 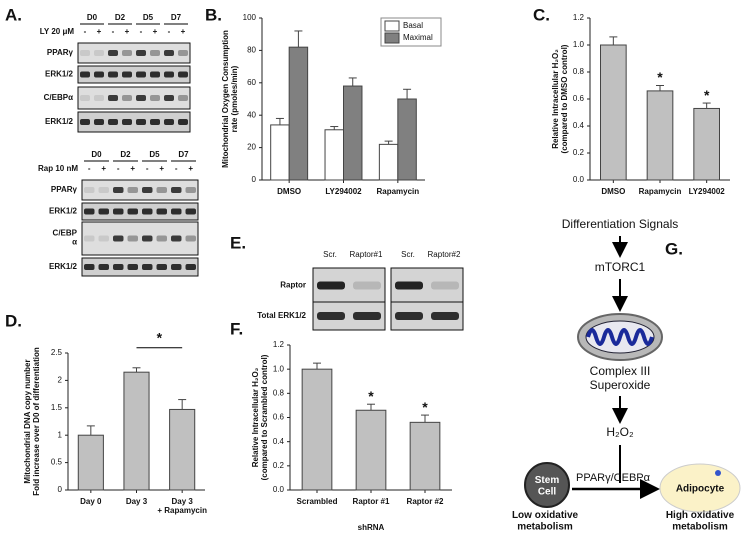 What do you see at coordinates (317, 501) in the screenshot?
I see `x-tick-label: Scrambled` at bounding box center [317, 501].